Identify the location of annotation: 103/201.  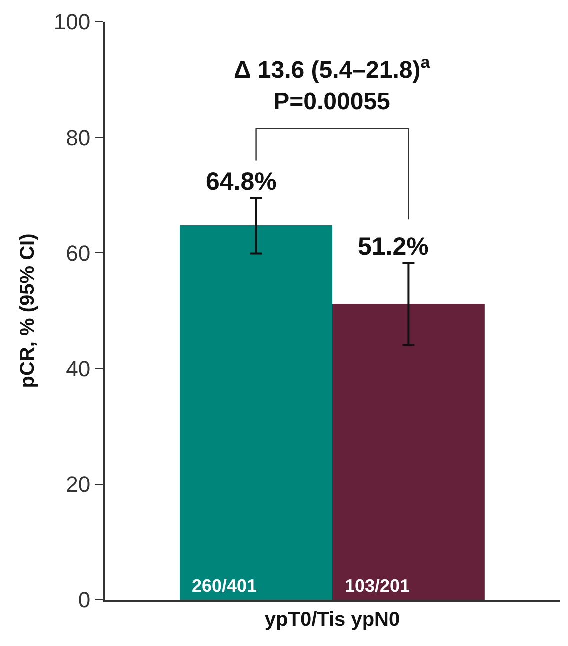
(377, 586).